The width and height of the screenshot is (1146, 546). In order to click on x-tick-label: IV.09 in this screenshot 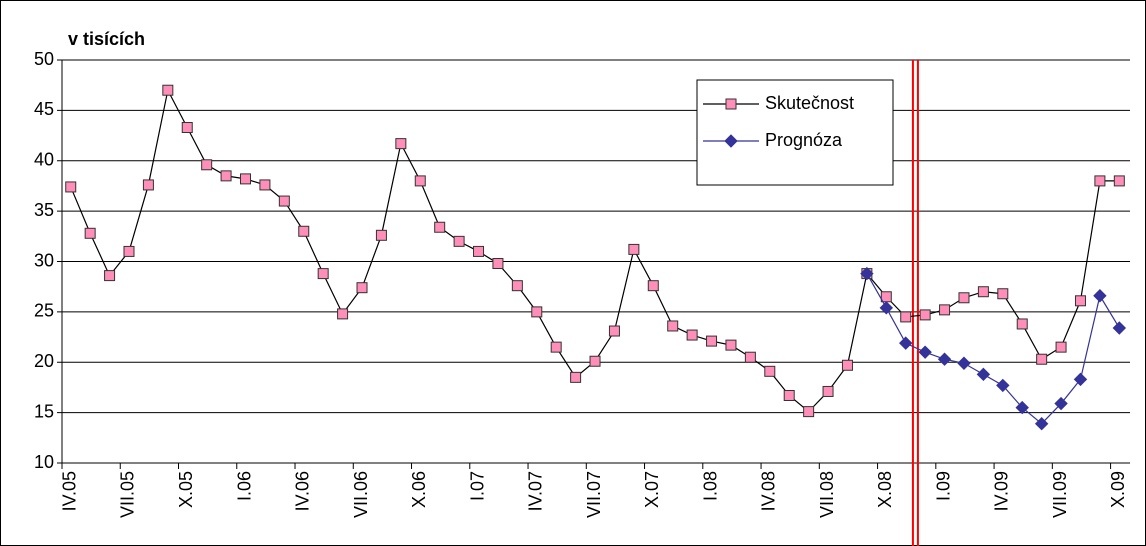, I will do `click(1002, 491)`.